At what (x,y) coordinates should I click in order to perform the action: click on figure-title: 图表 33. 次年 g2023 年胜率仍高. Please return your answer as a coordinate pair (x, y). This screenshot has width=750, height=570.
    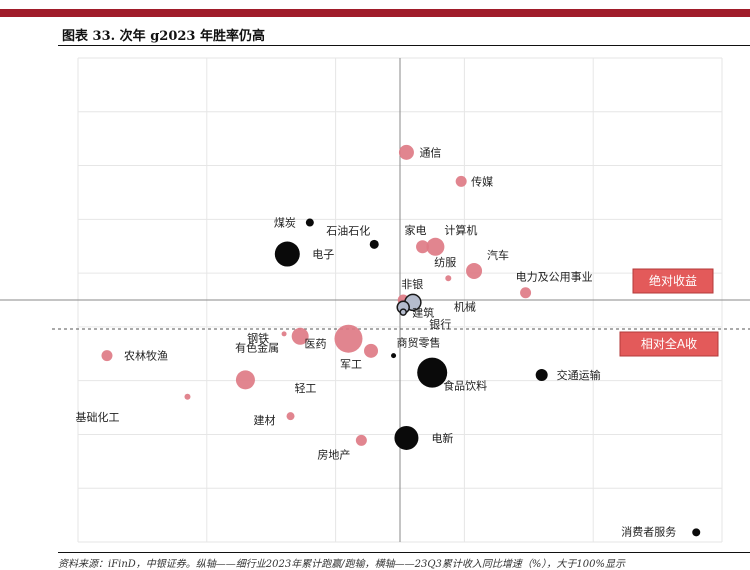
    Looking at the image, I should click on (163, 36).